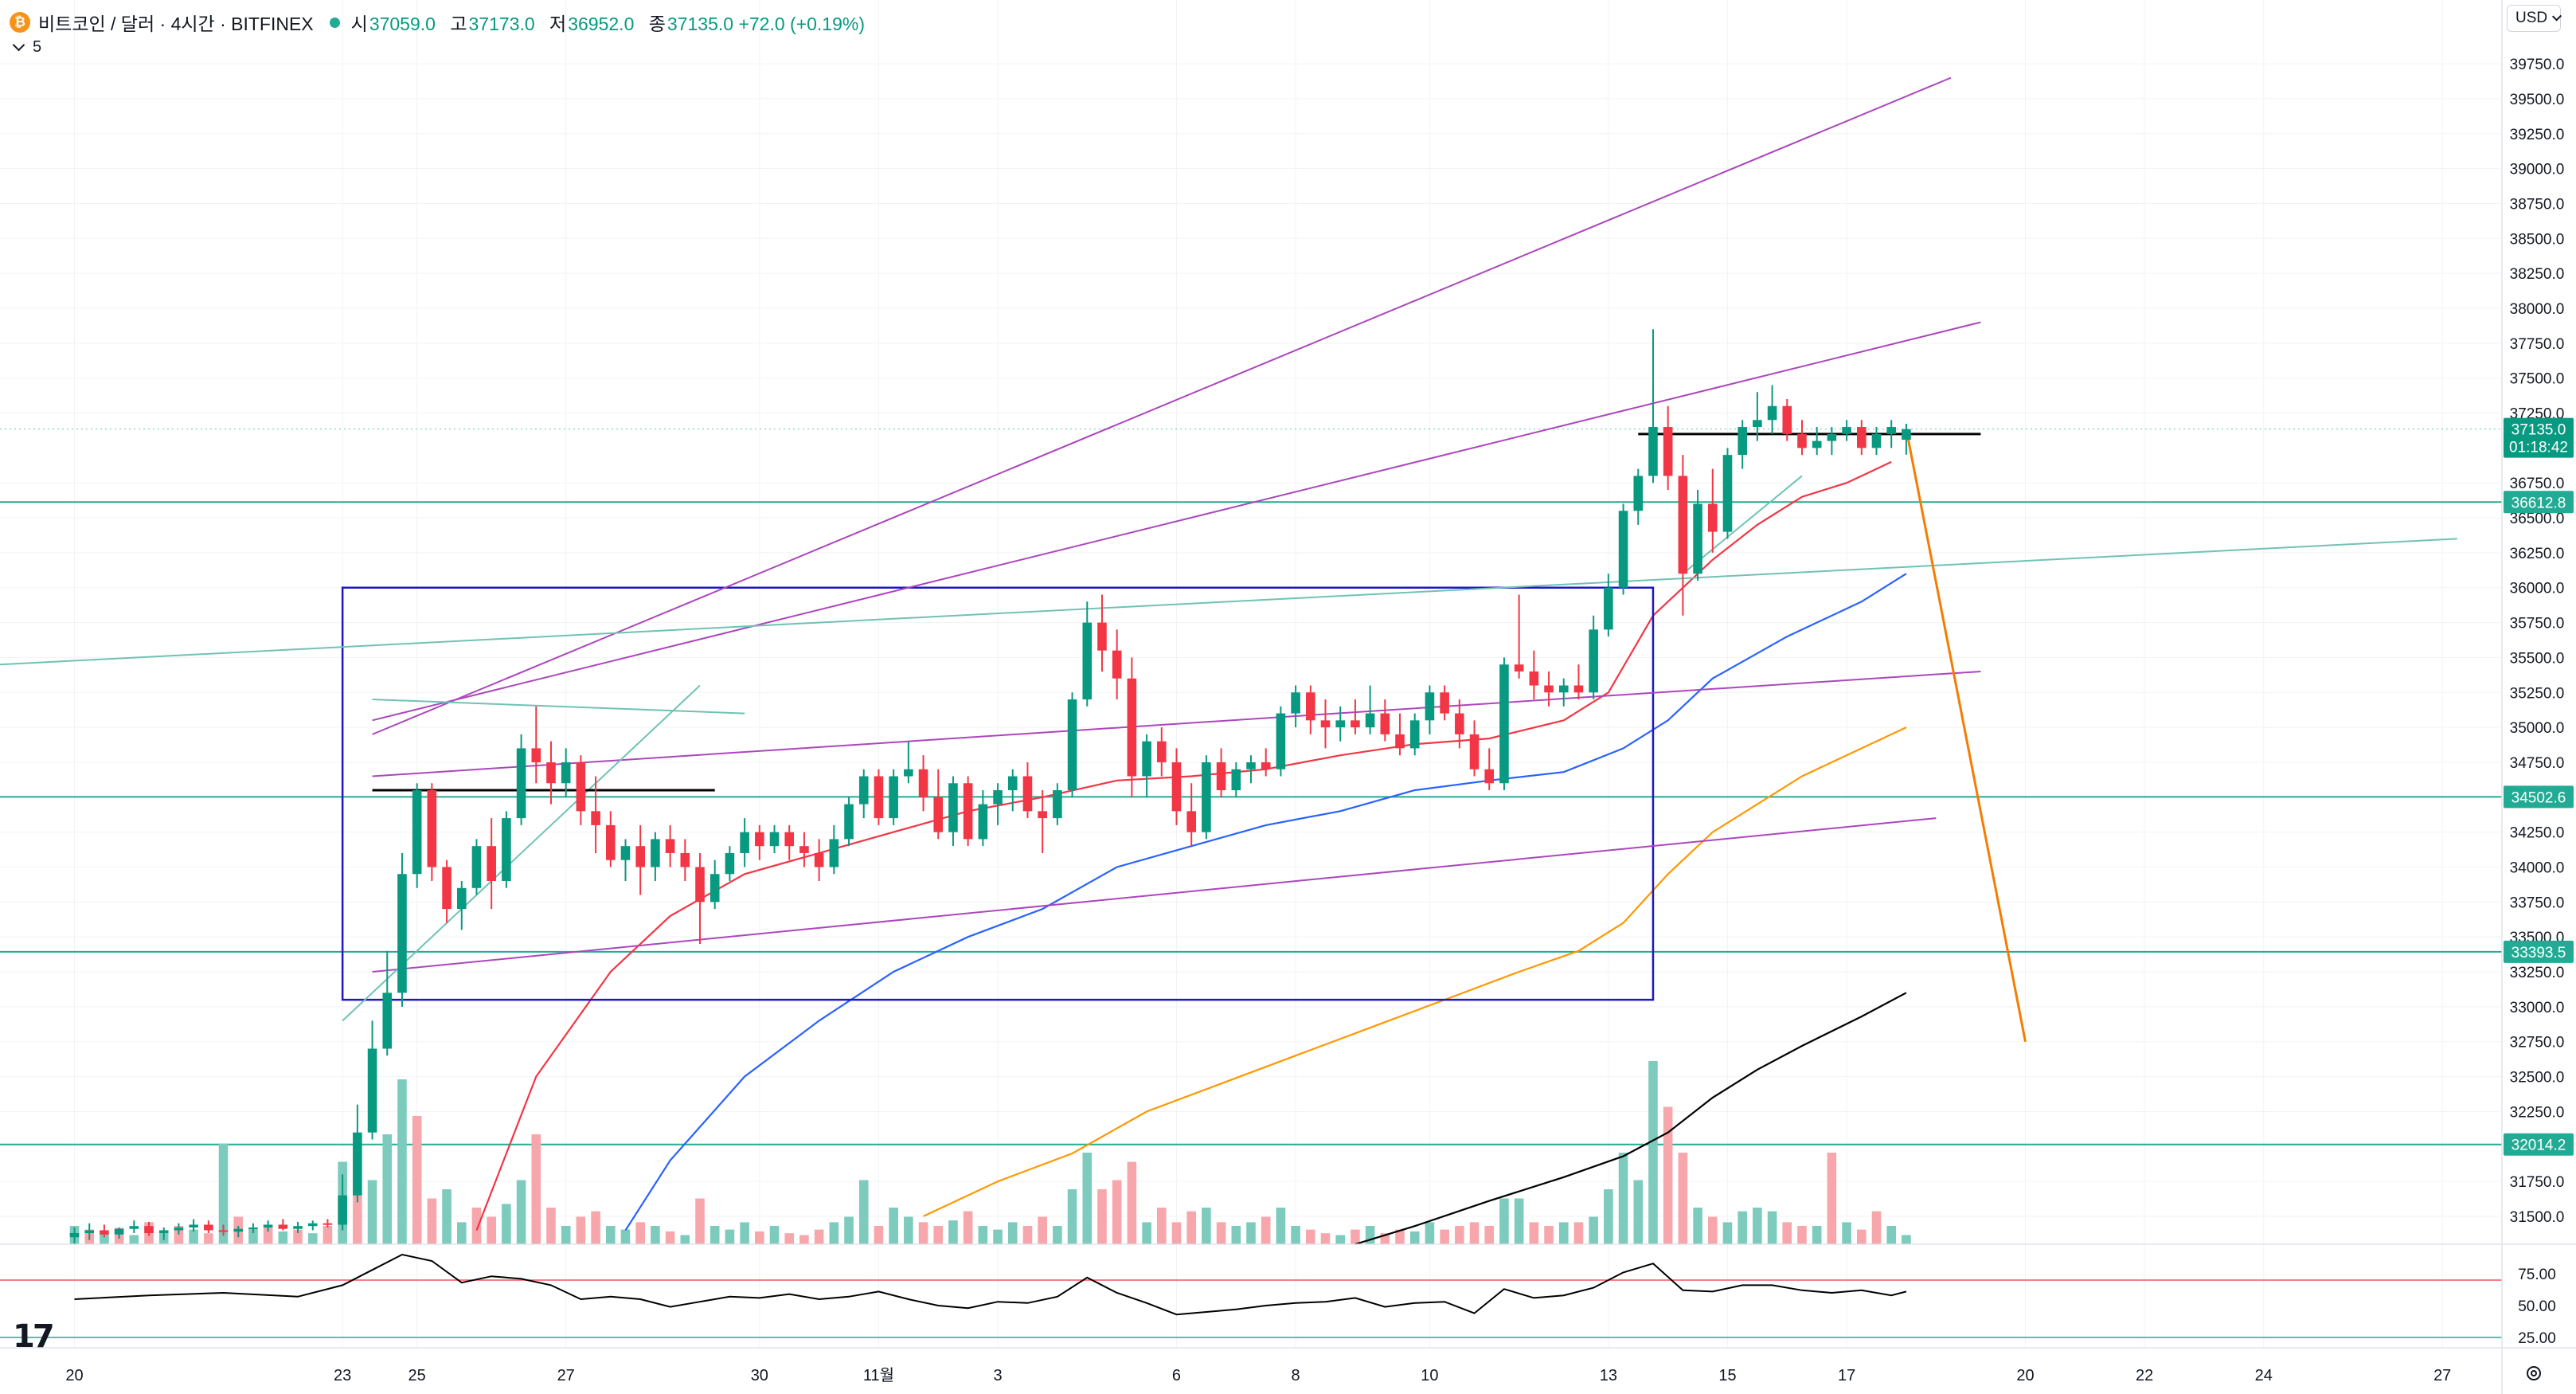  I want to click on settings-icon, so click(2534, 1373).